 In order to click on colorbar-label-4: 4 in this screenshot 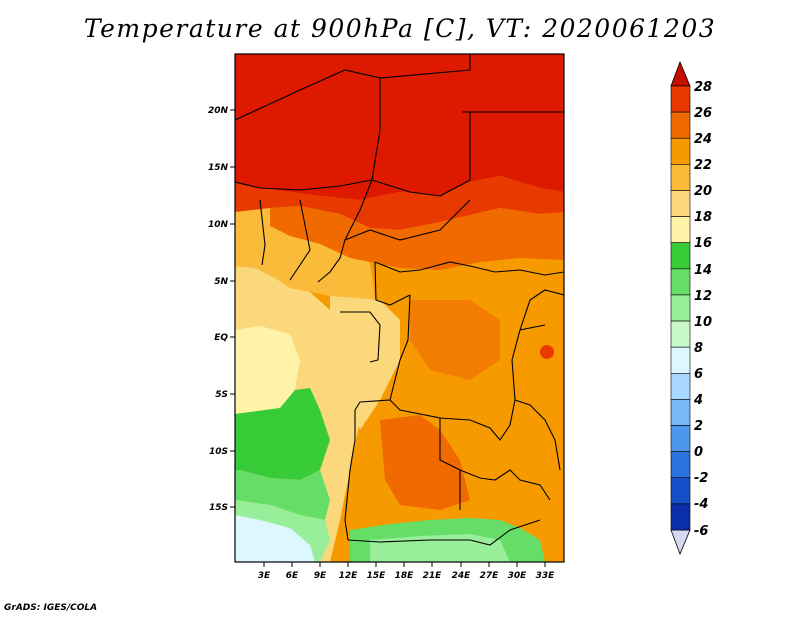, I will do `click(698, 400)`.